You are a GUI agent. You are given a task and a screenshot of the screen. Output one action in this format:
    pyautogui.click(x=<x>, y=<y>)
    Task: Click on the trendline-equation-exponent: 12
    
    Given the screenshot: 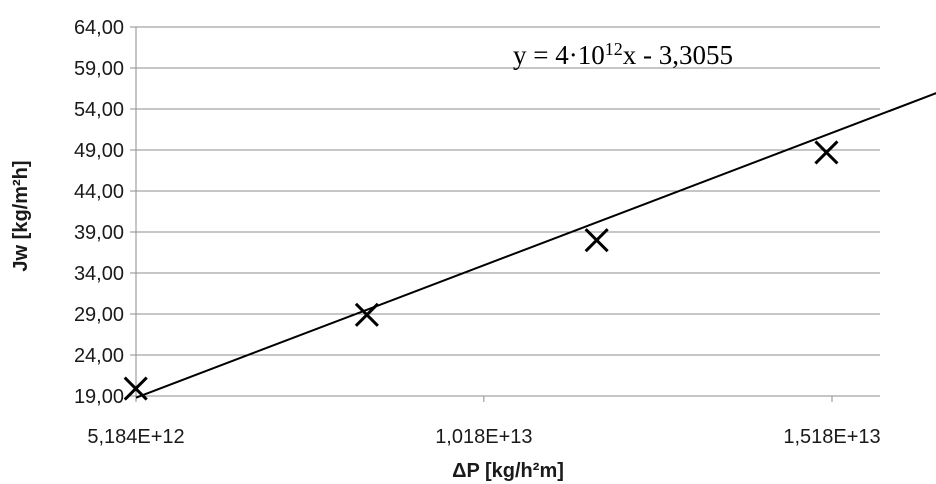 What is the action you would take?
    pyautogui.click(x=614, y=49)
    